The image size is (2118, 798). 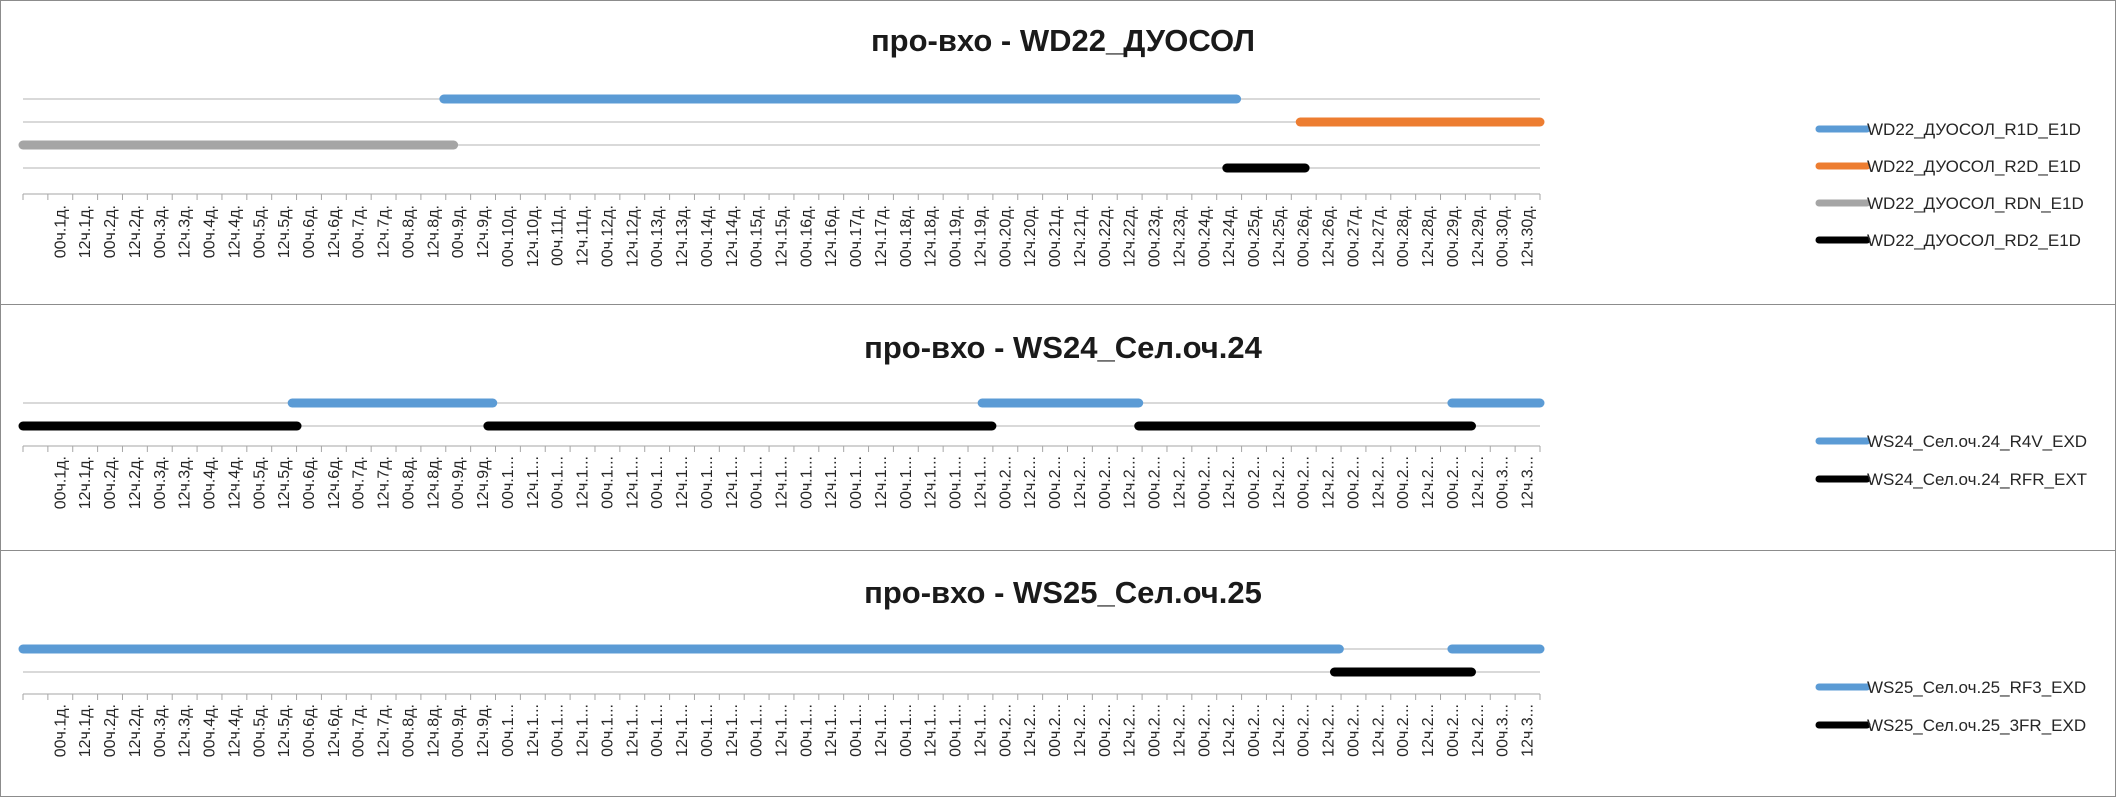 I want to click on x-tick-label: 12ч.2д., so click(x=135, y=482).